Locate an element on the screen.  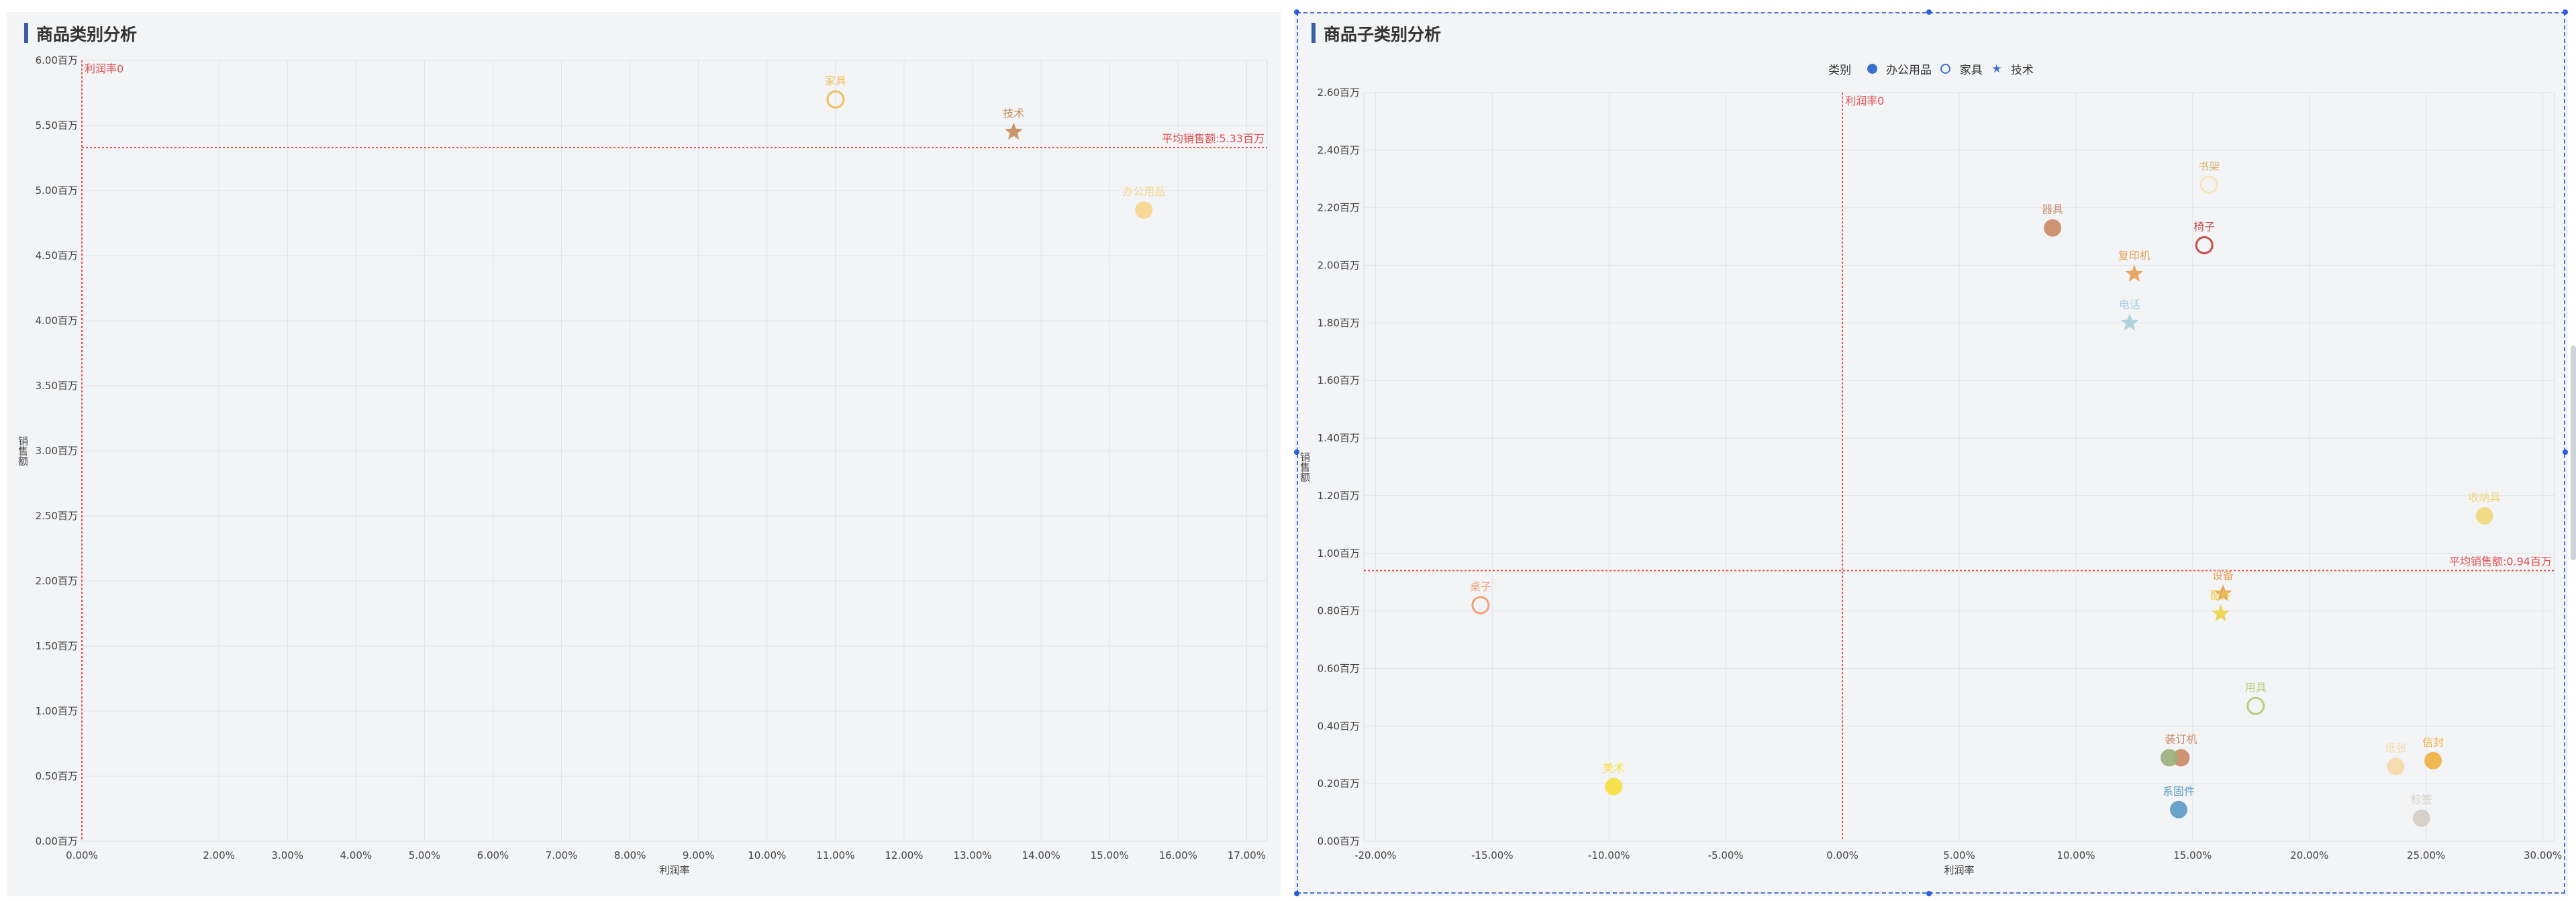
x-tick-label: 4.00% is located at coordinates (356, 855).